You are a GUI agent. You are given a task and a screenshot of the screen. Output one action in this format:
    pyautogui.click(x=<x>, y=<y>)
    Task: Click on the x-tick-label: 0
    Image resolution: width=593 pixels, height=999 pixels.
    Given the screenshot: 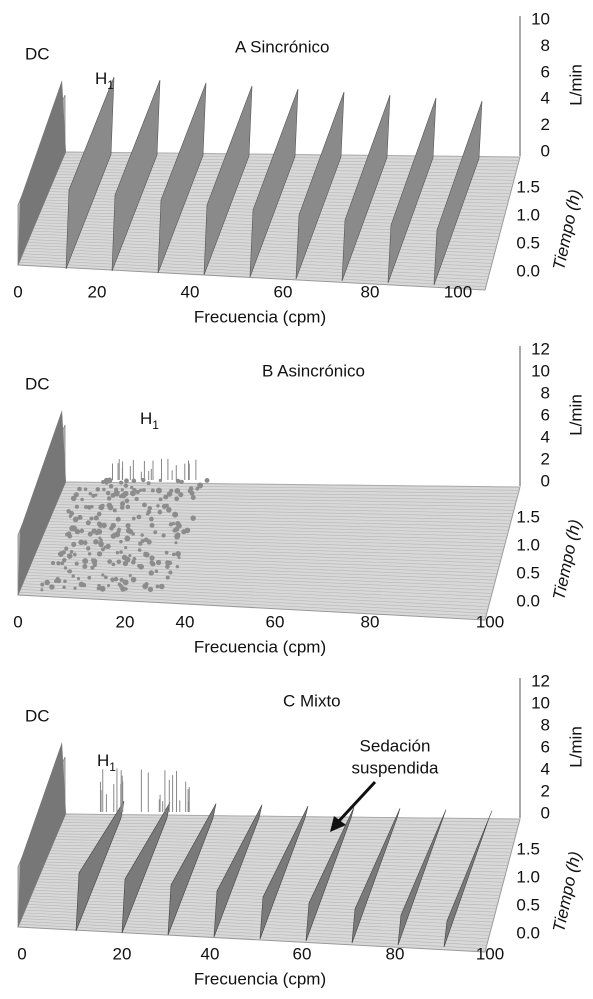 What is the action you would take?
    pyautogui.click(x=17, y=621)
    